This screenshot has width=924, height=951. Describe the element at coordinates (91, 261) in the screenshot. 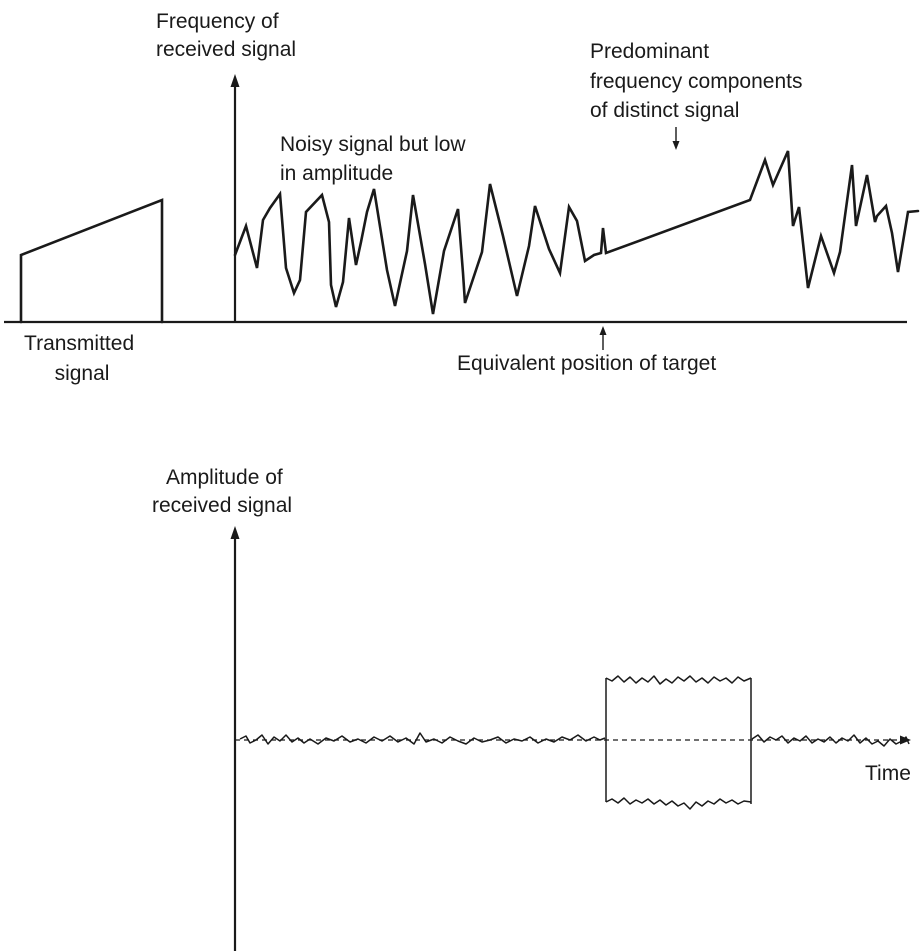

I see `transmitted-signal-shape` at that location.